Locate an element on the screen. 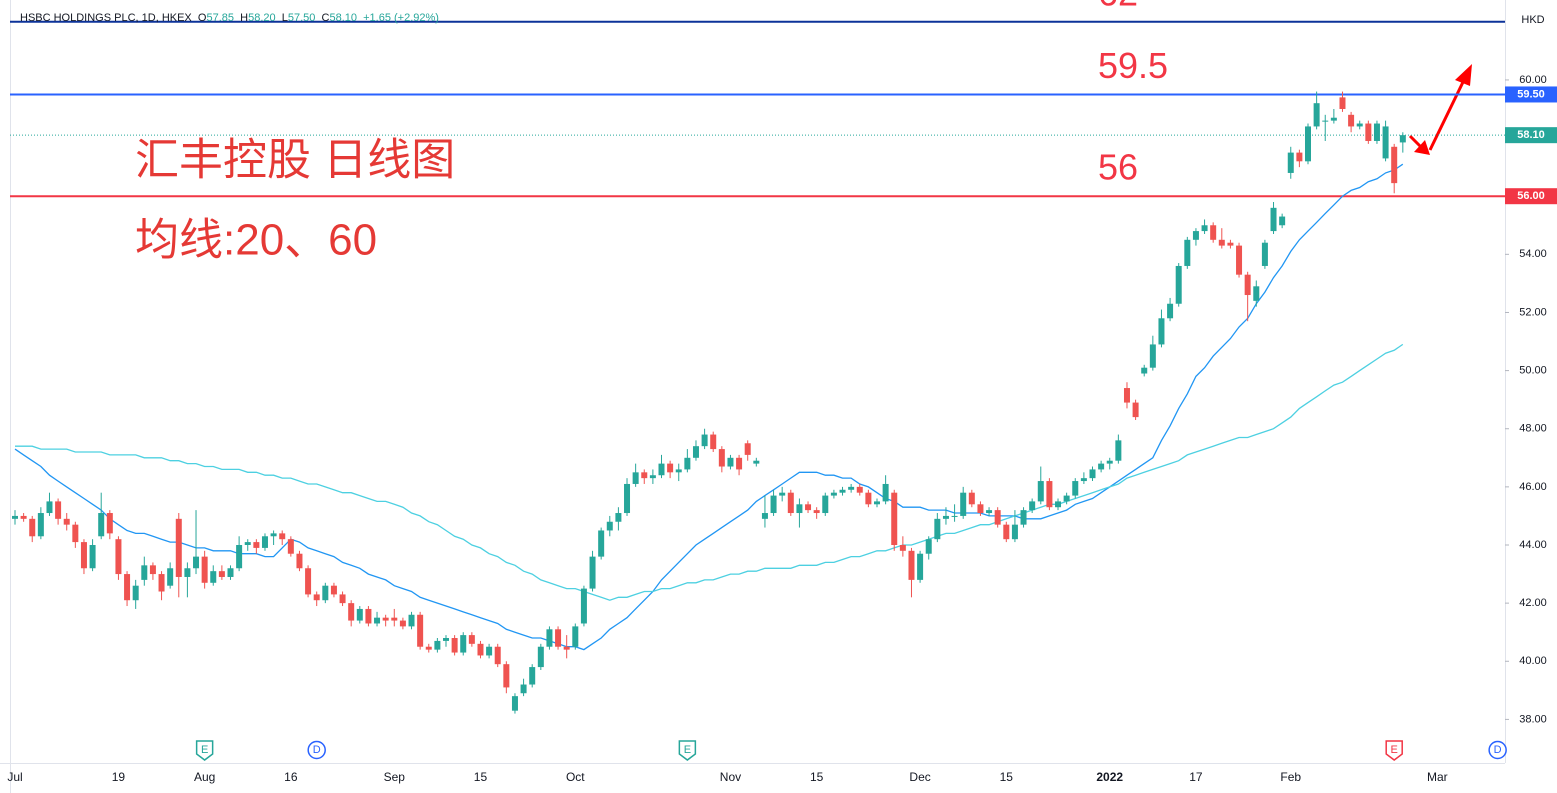  ohlc-label: C is located at coordinates (325, 18).